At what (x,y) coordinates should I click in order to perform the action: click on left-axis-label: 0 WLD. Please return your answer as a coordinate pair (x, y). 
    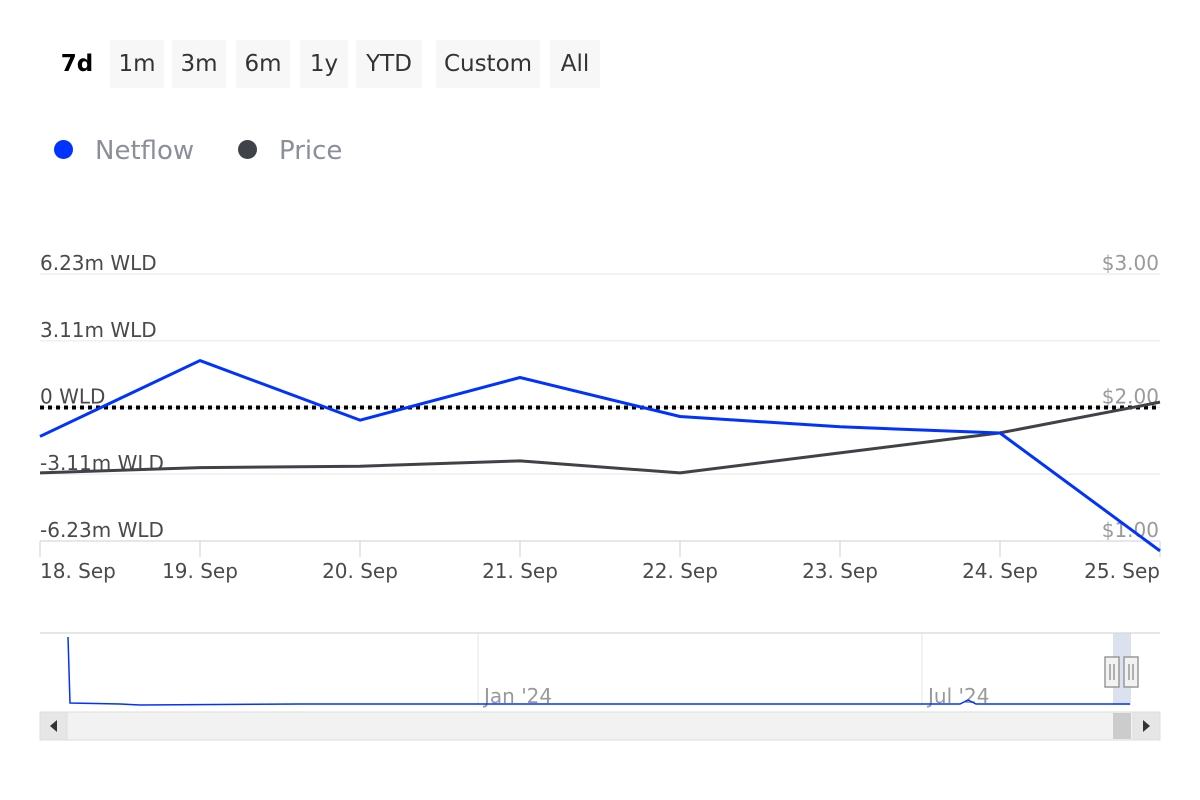
    Looking at the image, I should click on (72, 397).